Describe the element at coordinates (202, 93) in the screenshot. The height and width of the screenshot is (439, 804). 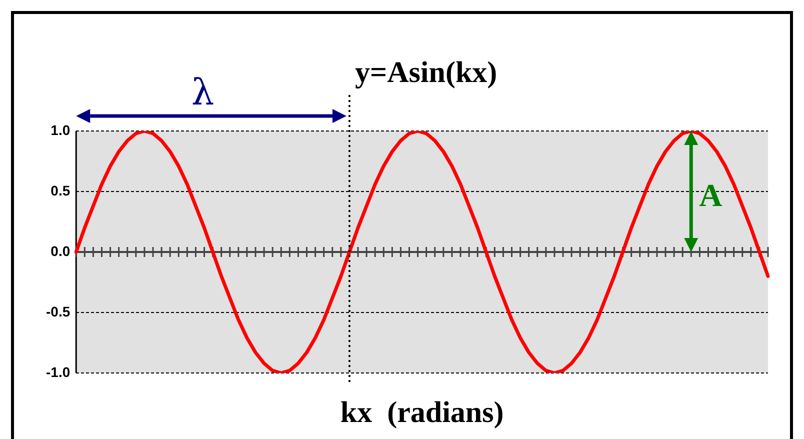
I see `text: λ` at that location.